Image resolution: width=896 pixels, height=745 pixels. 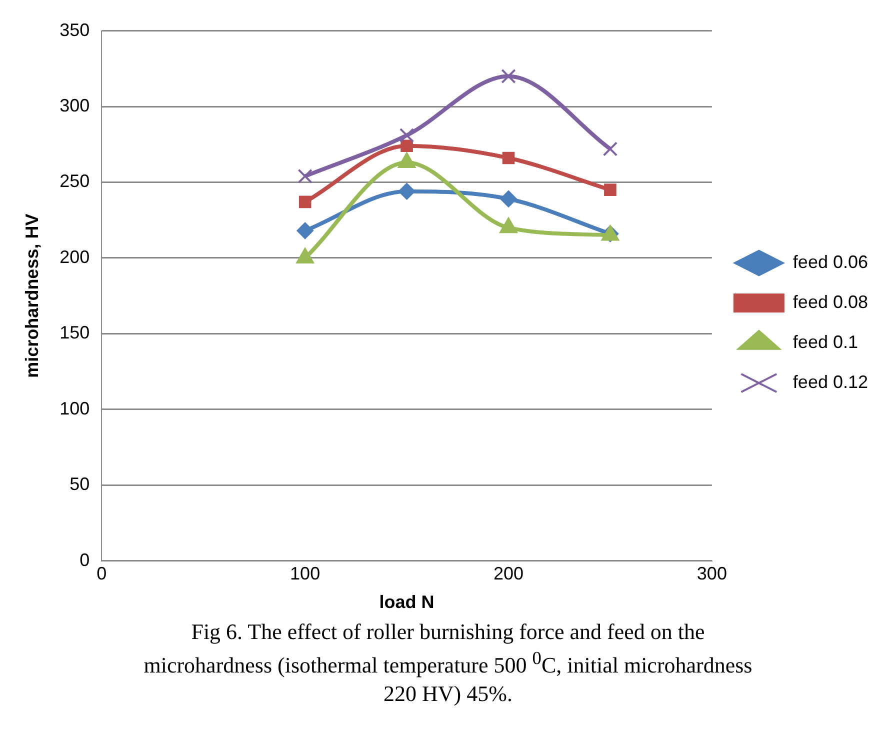 What do you see at coordinates (75, 30) in the screenshot?
I see `y-tick-label: 350` at bounding box center [75, 30].